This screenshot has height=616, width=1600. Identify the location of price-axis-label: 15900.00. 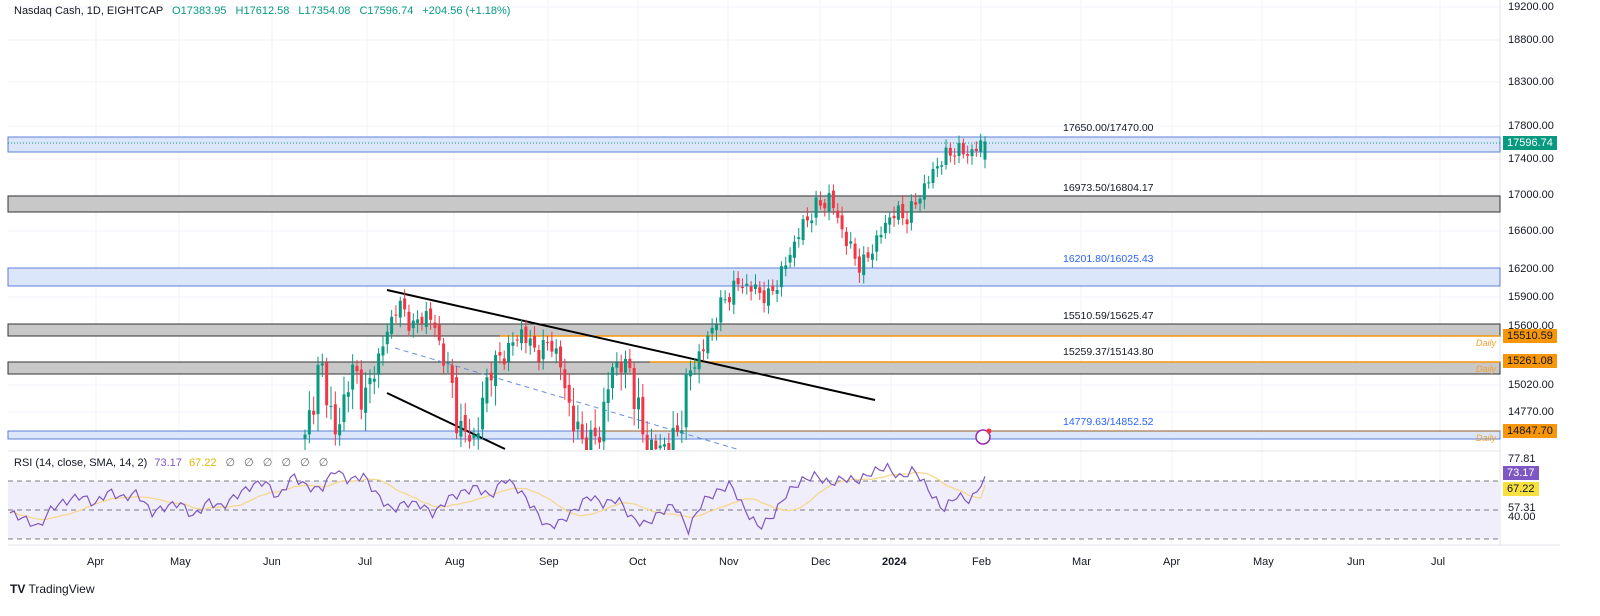
(1531, 297).